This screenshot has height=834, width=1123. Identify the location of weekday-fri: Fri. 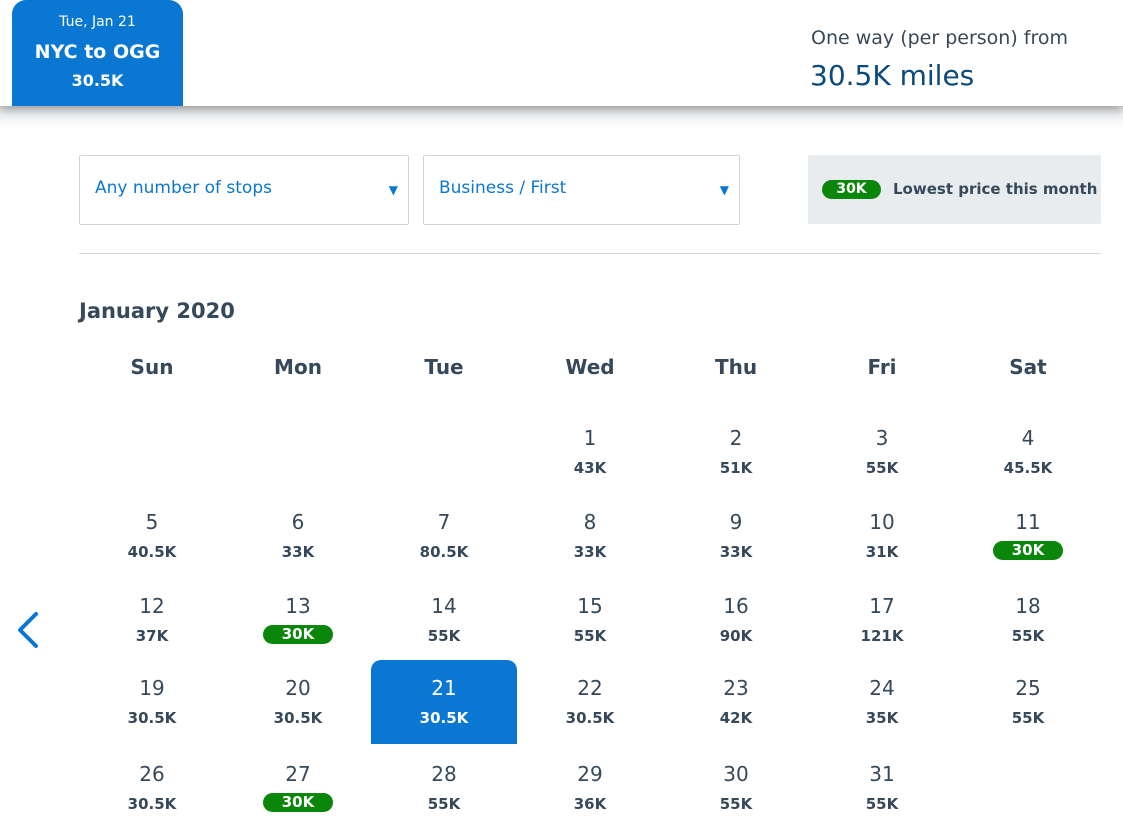
(882, 367).